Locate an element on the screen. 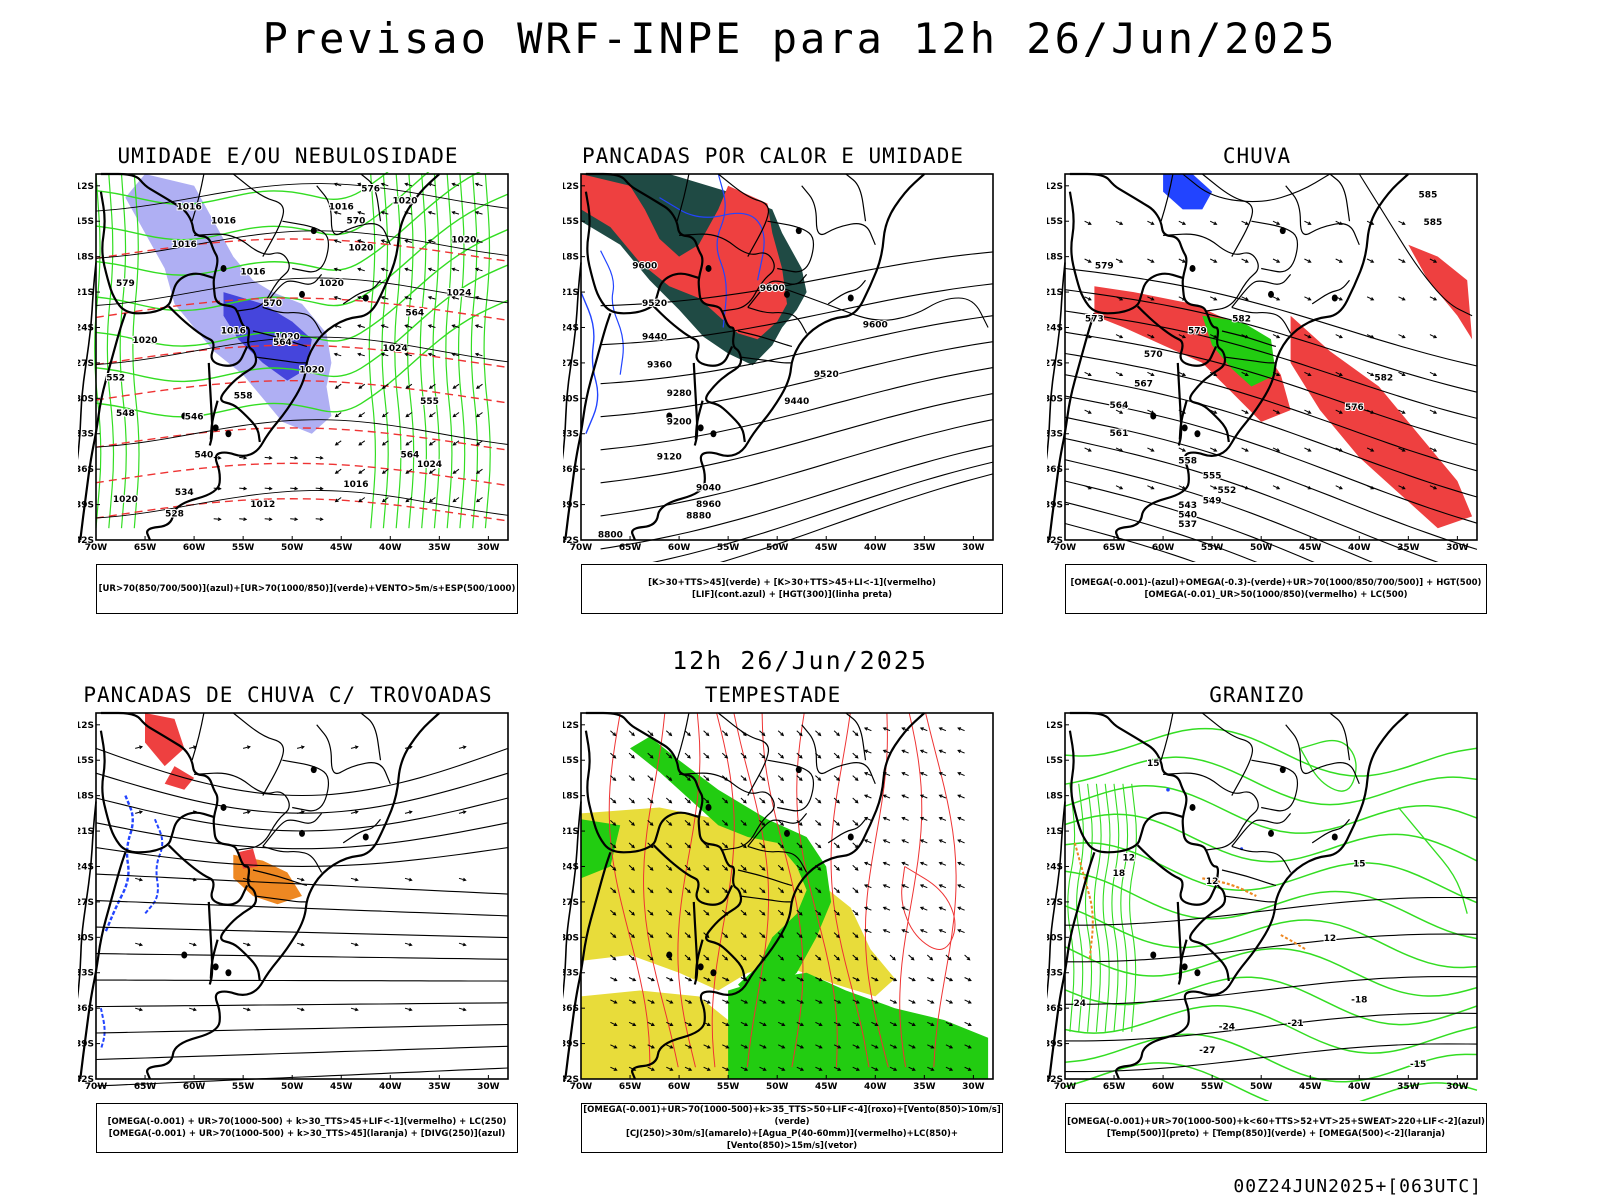 Image resolution: width=1600 pixels, height=1200 pixels. contour-label: 582 is located at coordinates (1383, 379).